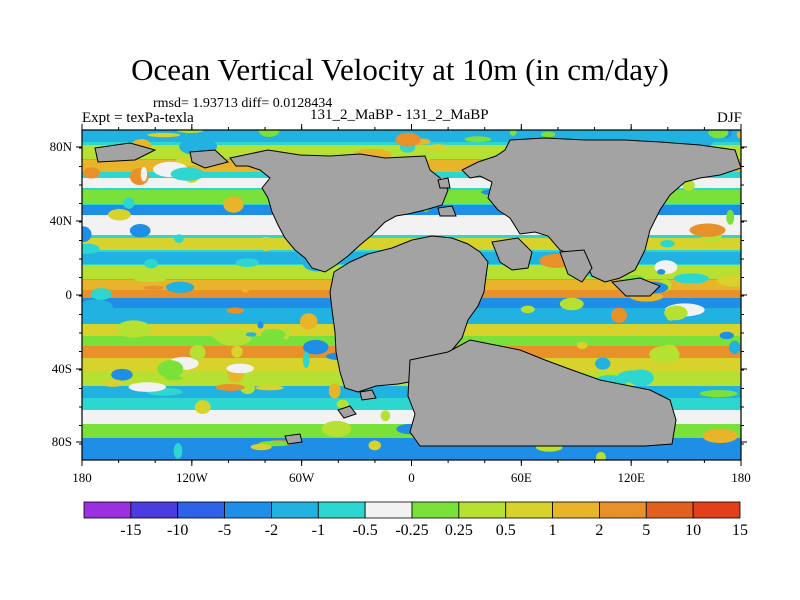 Image resolution: width=800 pixels, height=600 pixels. Describe the element at coordinates (177, 530) in the screenshot. I see `colorbar-label: -10` at that location.